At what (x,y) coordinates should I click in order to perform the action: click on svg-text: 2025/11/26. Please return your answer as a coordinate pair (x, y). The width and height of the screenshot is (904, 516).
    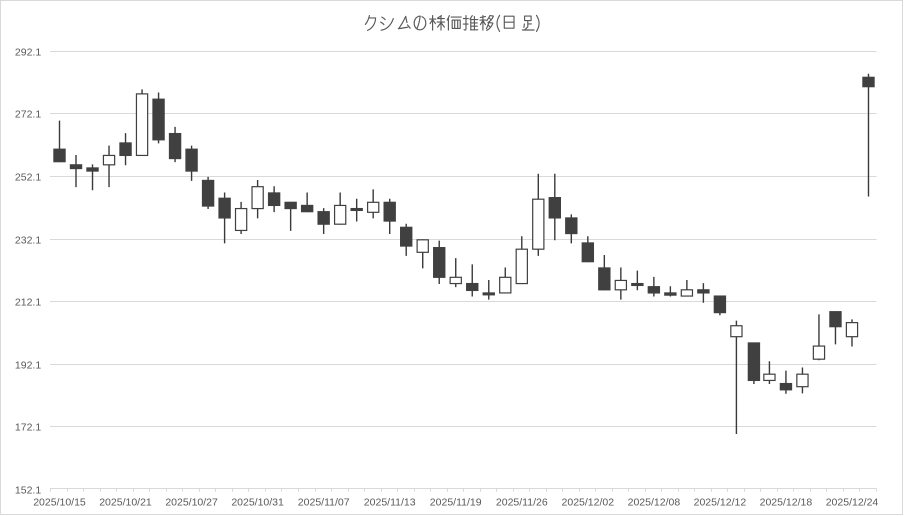
    Looking at the image, I should click on (522, 503).